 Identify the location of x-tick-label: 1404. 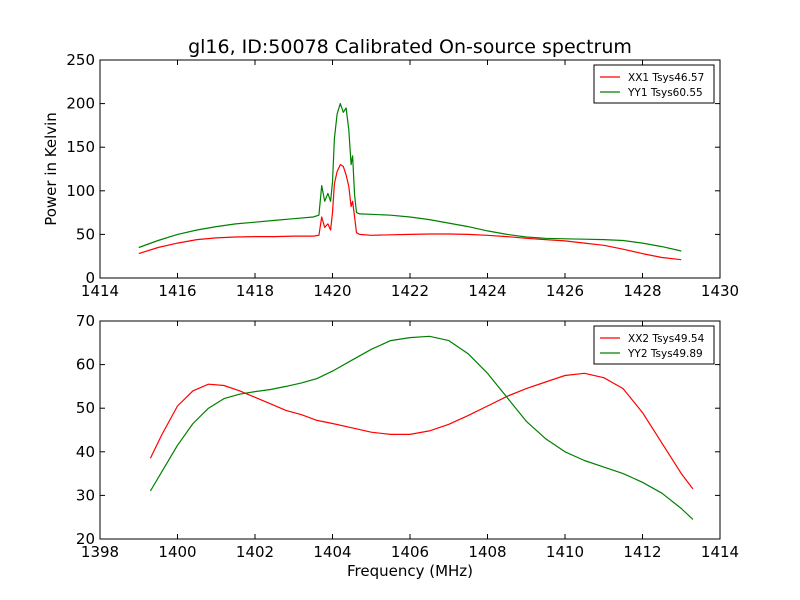
(332, 552).